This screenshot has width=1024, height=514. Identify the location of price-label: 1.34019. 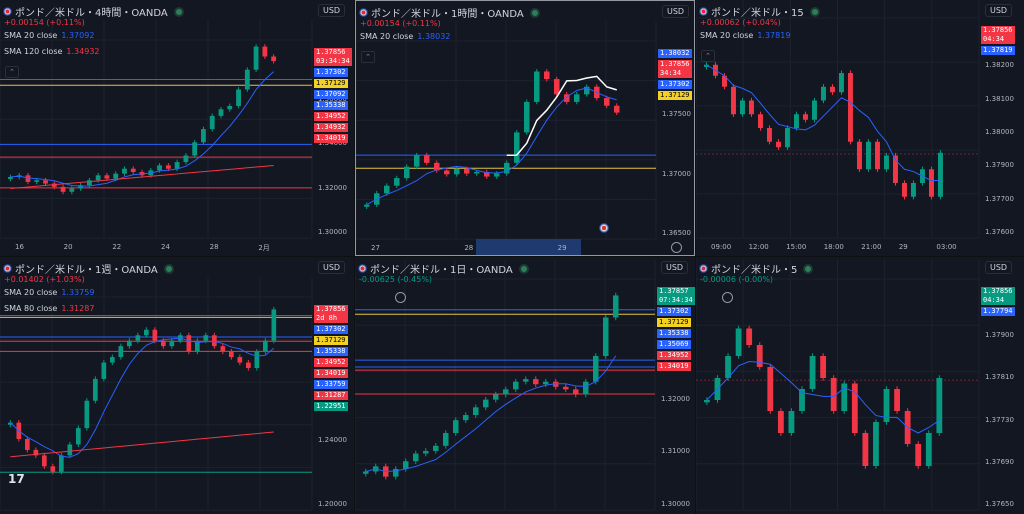
(331, 138).